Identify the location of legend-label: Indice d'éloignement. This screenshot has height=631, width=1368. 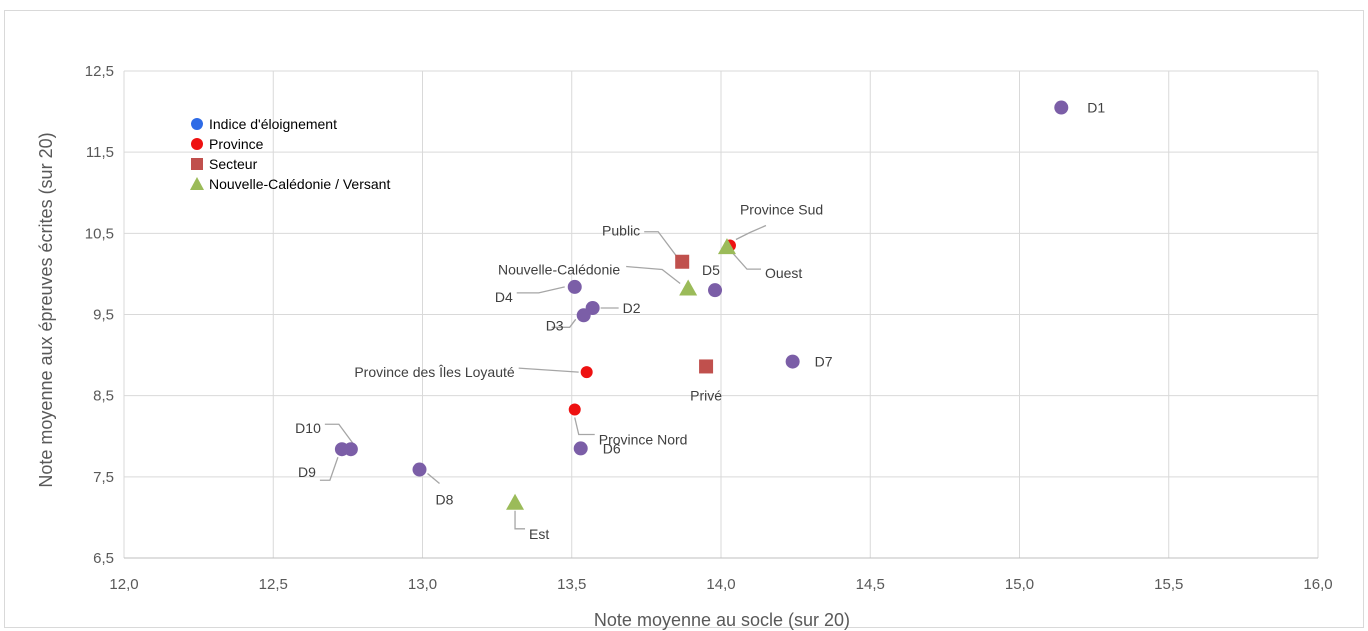
(273, 124).